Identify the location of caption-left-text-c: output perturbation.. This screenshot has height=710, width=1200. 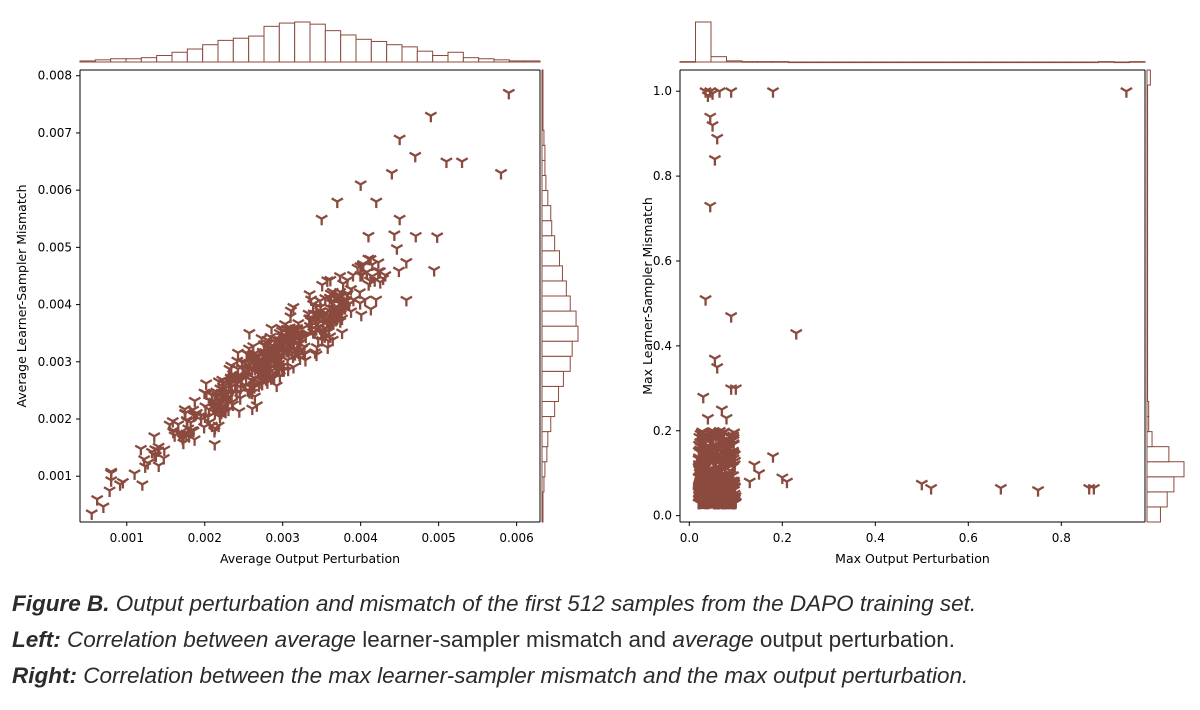
(854, 639).